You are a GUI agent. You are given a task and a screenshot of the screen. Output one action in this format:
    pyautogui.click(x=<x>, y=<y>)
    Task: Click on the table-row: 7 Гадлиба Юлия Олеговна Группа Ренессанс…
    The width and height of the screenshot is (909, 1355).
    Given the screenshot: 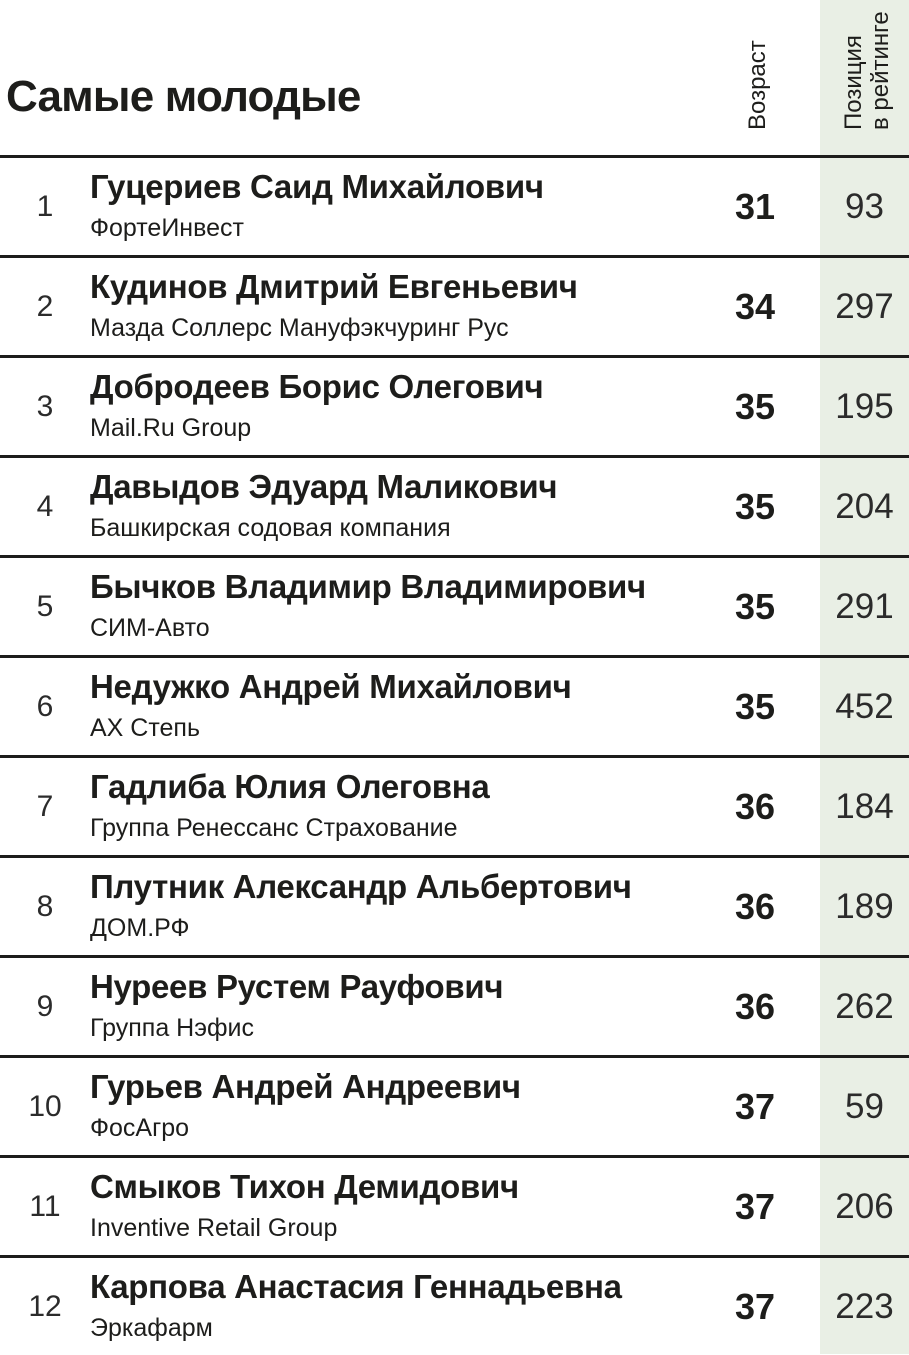 What is the action you would take?
    pyautogui.click(x=454, y=805)
    